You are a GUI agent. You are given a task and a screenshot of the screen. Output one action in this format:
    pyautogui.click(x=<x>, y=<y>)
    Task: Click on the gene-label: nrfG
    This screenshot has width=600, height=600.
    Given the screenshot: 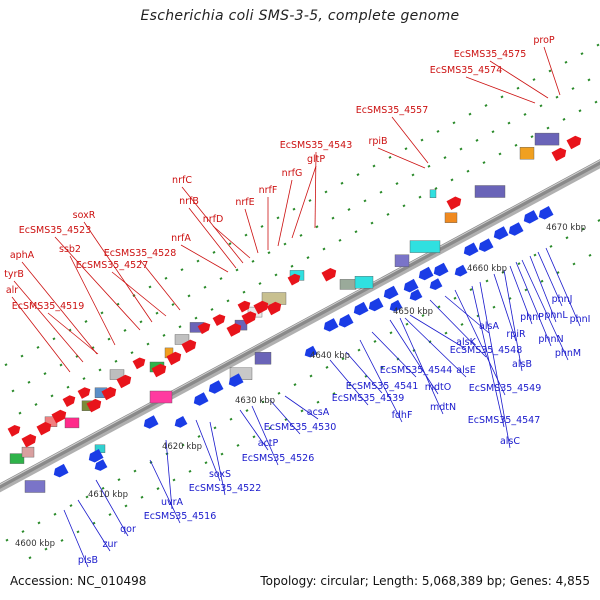 What is the action you would take?
    pyautogui.click(x=292, y=173)
    